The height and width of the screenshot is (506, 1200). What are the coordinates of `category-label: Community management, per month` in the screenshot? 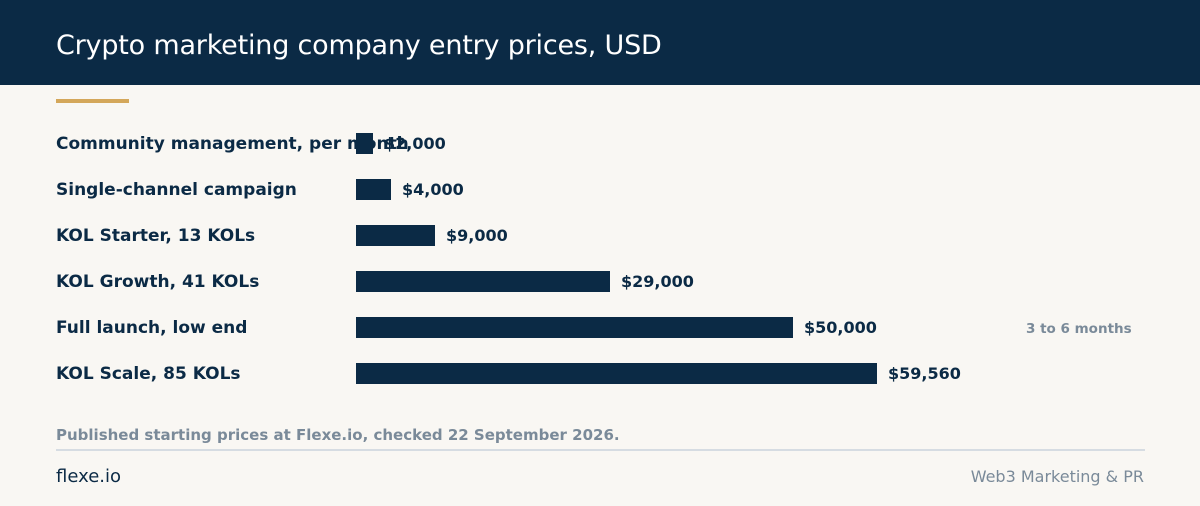 It's located at (232, 144).